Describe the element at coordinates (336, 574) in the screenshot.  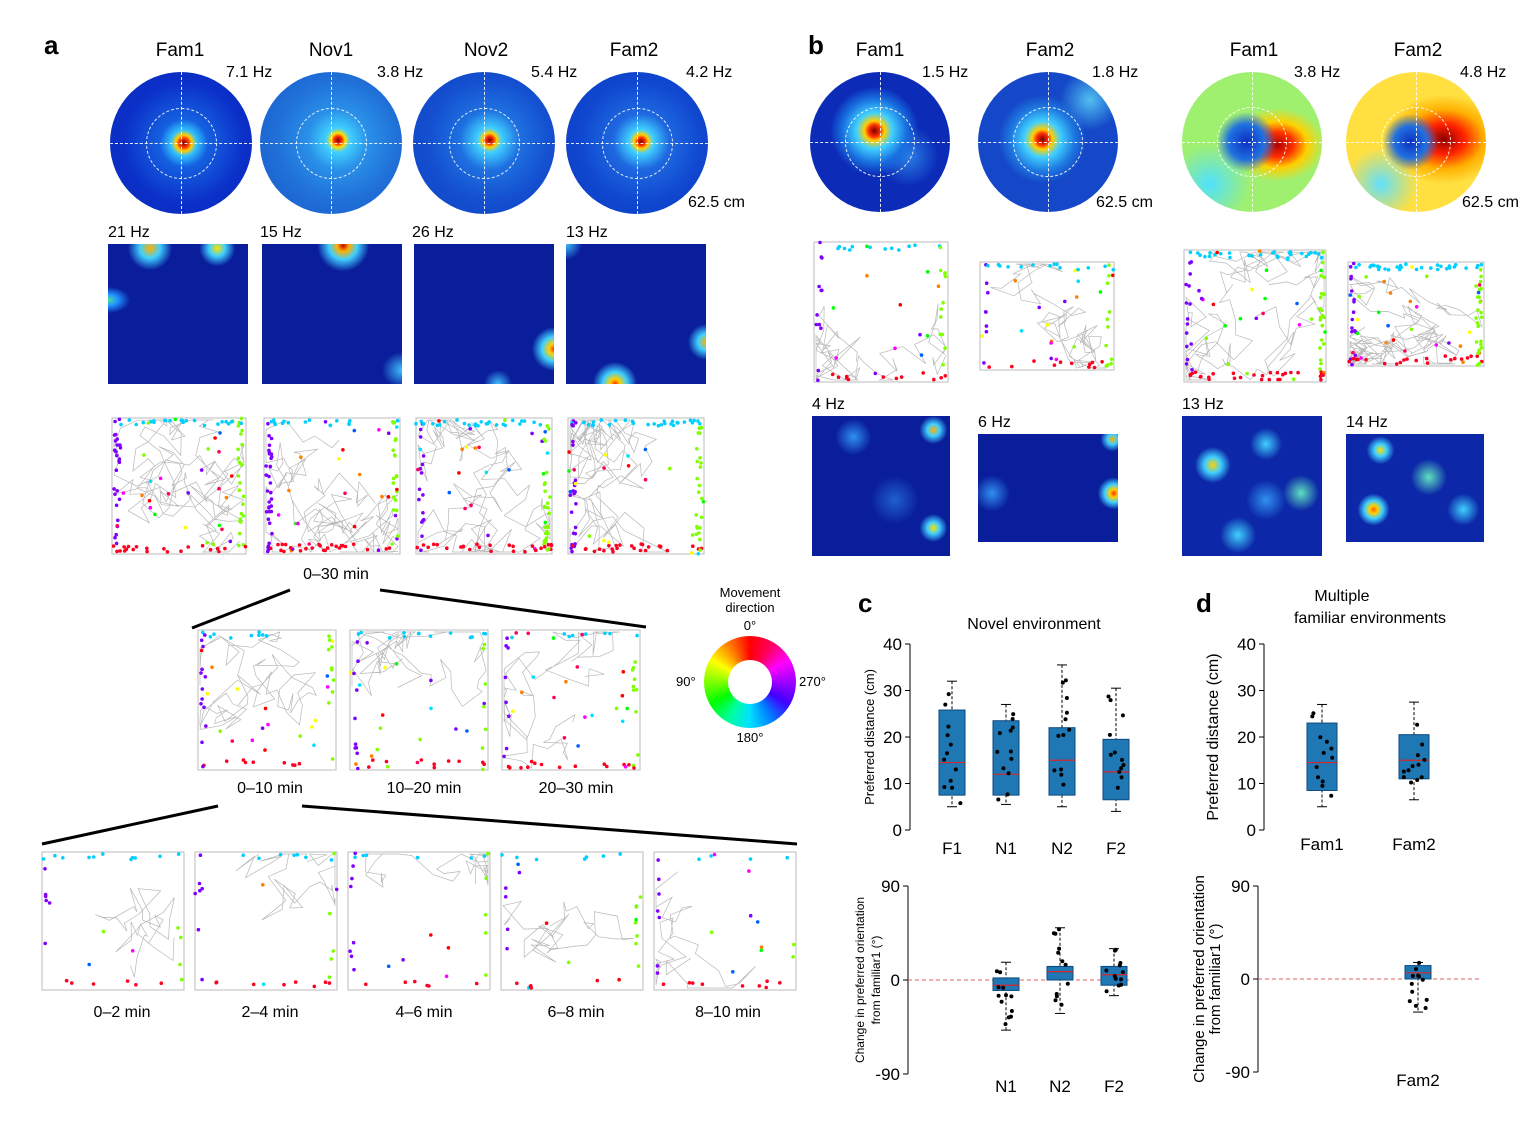
I see `session-label: 0–30 min` at that location.